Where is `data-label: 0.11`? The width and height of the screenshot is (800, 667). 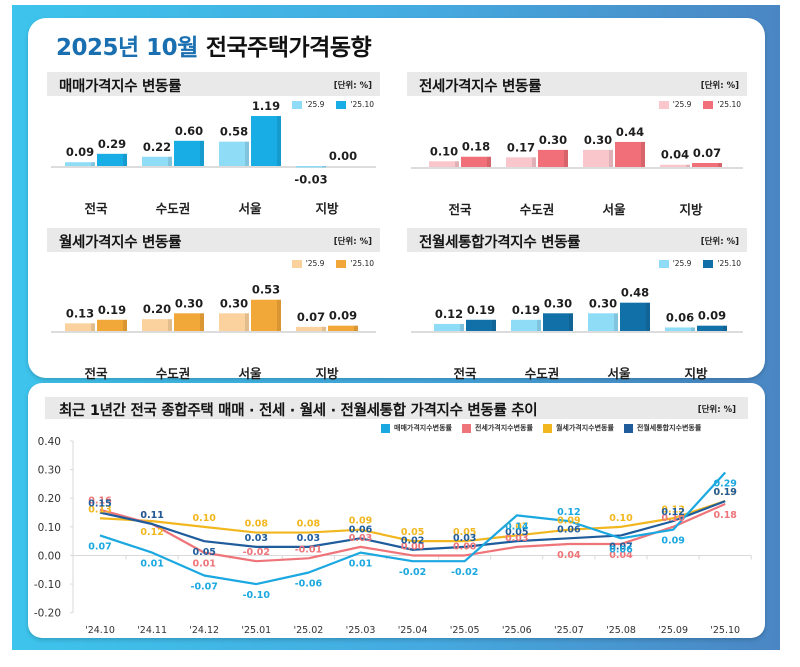 data-label: 0.11 is located at coordinates (151, 515).